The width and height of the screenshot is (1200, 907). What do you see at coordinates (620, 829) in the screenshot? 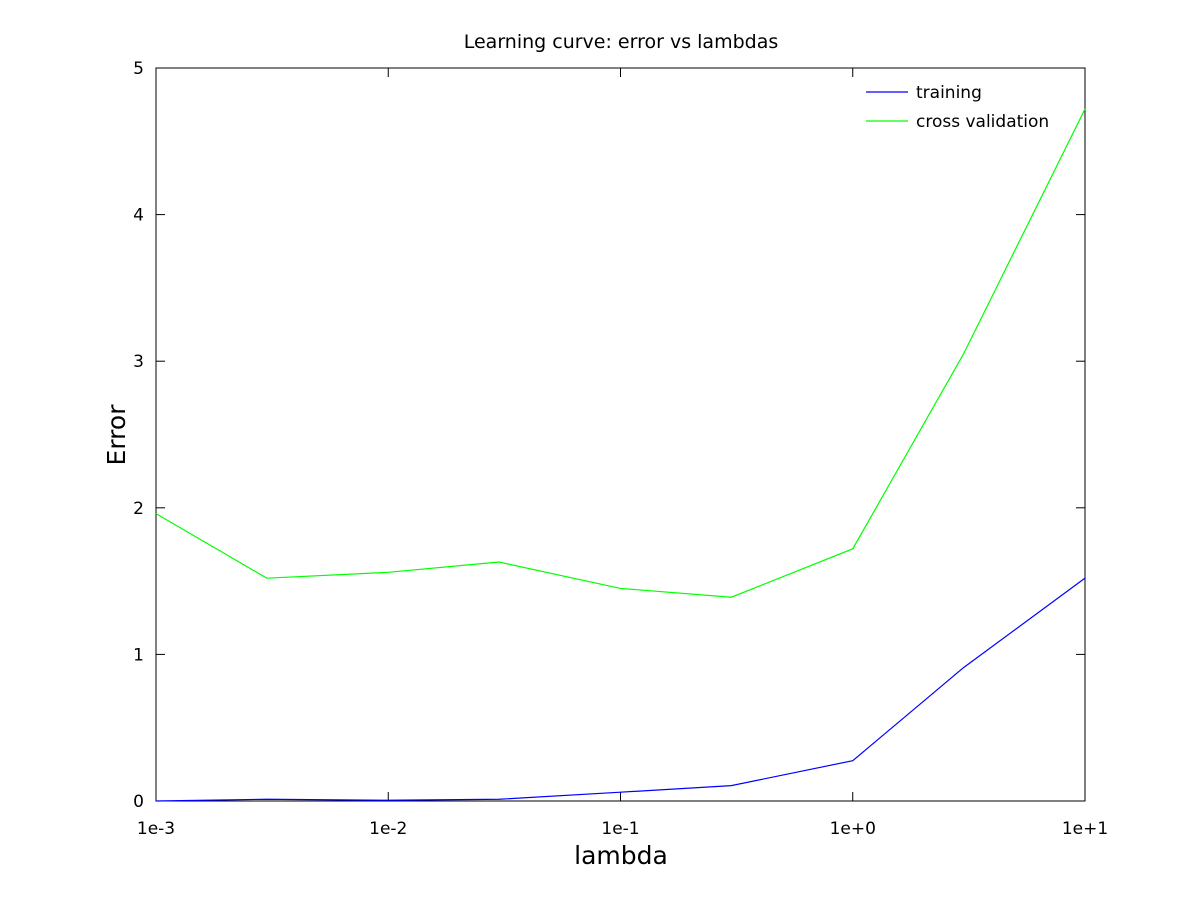
I see `x-tick-label: 1e-1` at bounding box center [620, 829].